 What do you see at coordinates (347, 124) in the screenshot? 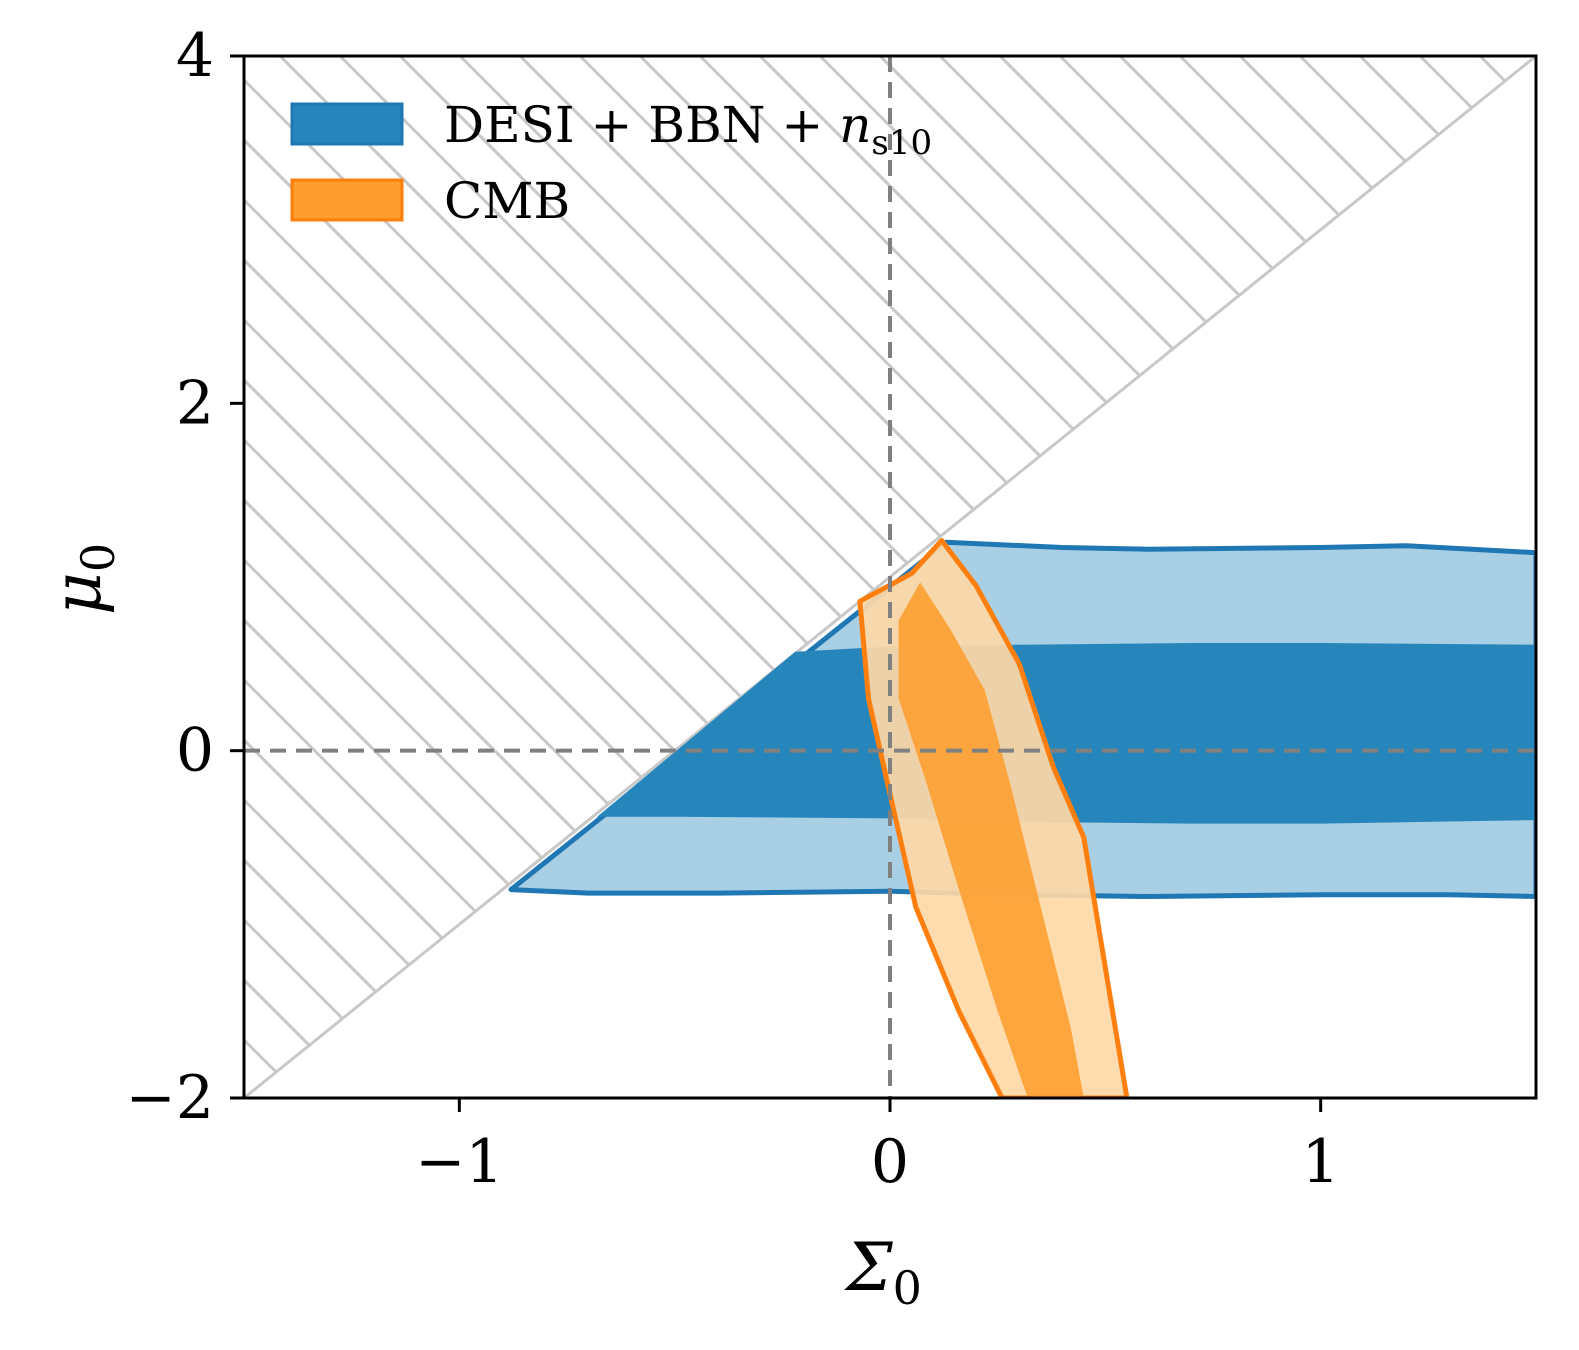
I see `legend-swatch-desi` at bounding box center [347, 124].